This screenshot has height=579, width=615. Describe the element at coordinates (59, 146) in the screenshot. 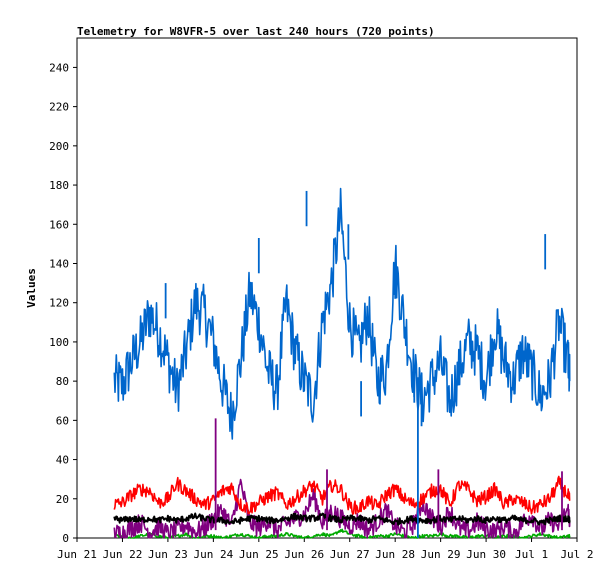

I see `y-tick-label: 200` at that location.